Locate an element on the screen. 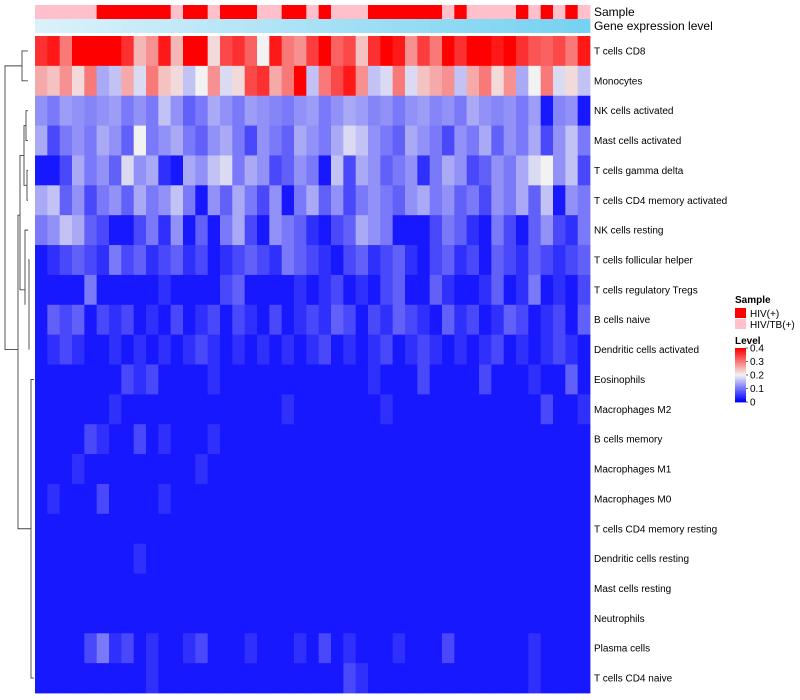  annotation-label-sample: Sample is located at coordinates (614, 12).